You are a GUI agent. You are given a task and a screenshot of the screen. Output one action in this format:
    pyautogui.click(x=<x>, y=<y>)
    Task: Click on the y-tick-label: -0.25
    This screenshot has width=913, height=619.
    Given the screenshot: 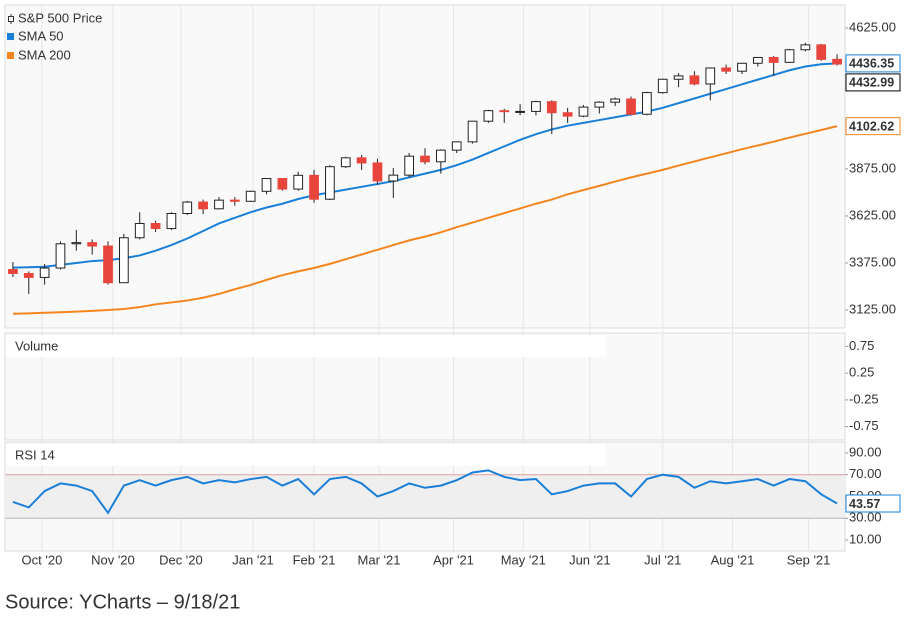 What is the action you would take?
    pyautogui.click(x=864, y=398)
    